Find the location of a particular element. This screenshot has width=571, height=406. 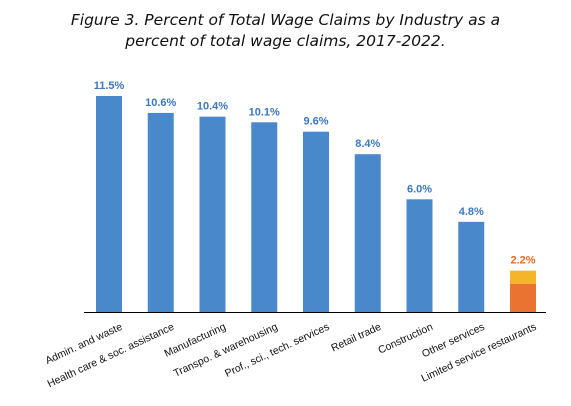

data-label-other-services: 4.8% is located at coordinates (471, 212).